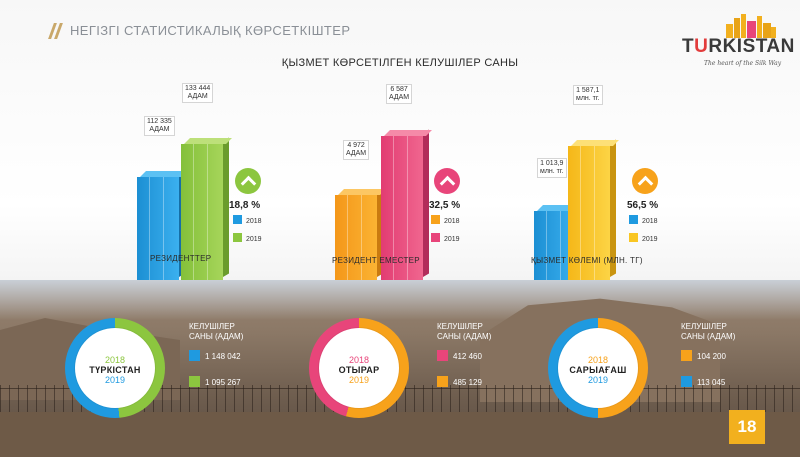  I want to click on value-label-nonresidents-2019: 6 587 АДАМ, so click(399, 94).